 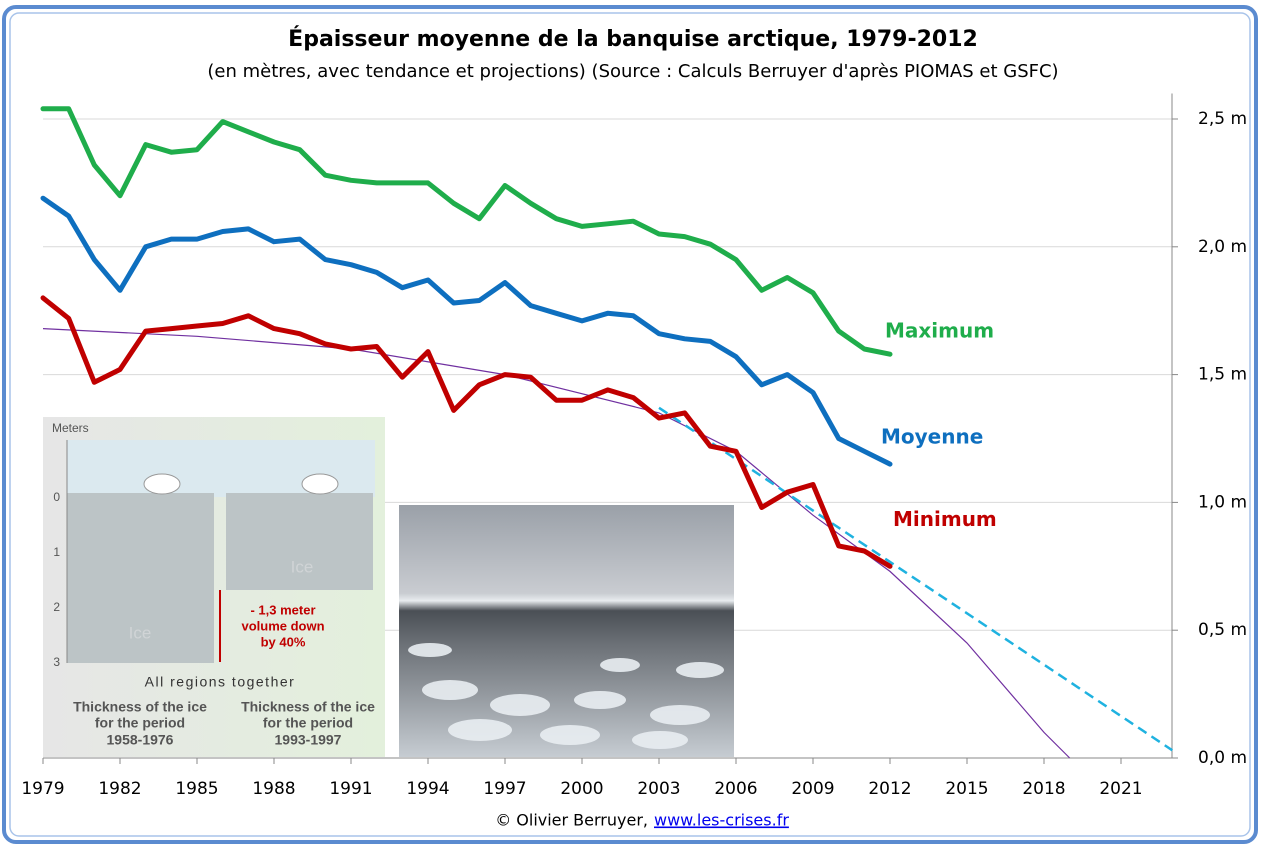 I want to click on y-tick-label: 0,5 m, so click(x=1222, y=630).